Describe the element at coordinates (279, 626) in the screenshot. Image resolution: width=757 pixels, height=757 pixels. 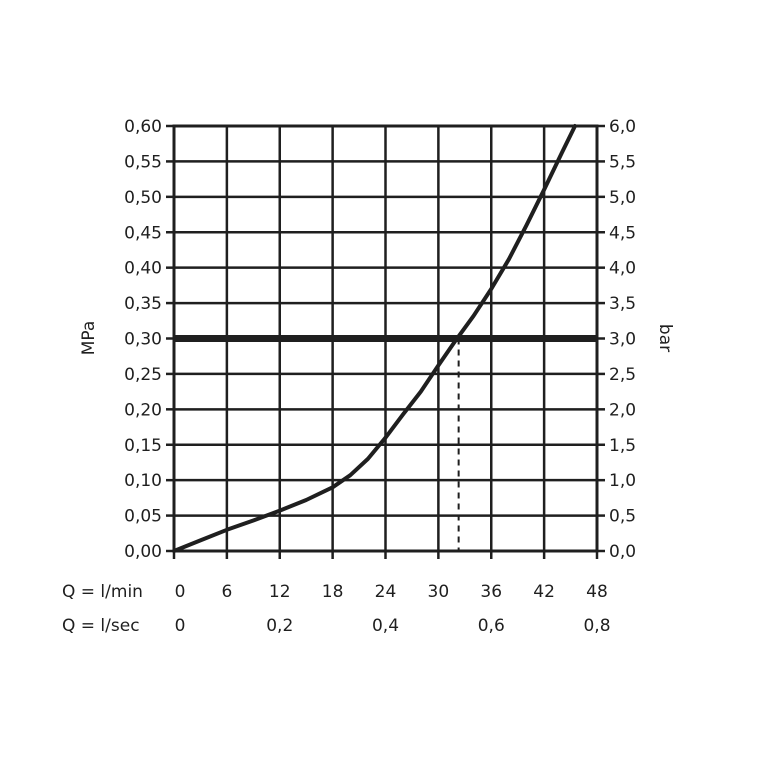
I see `x-lsec-label-1: 0,2` at that location.